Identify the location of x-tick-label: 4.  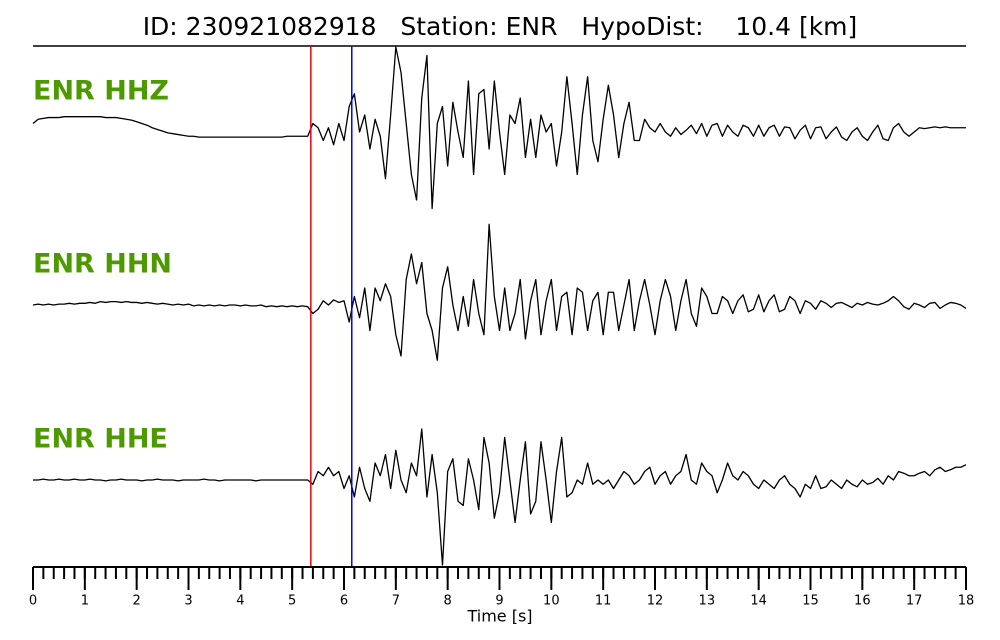
(240, 601).